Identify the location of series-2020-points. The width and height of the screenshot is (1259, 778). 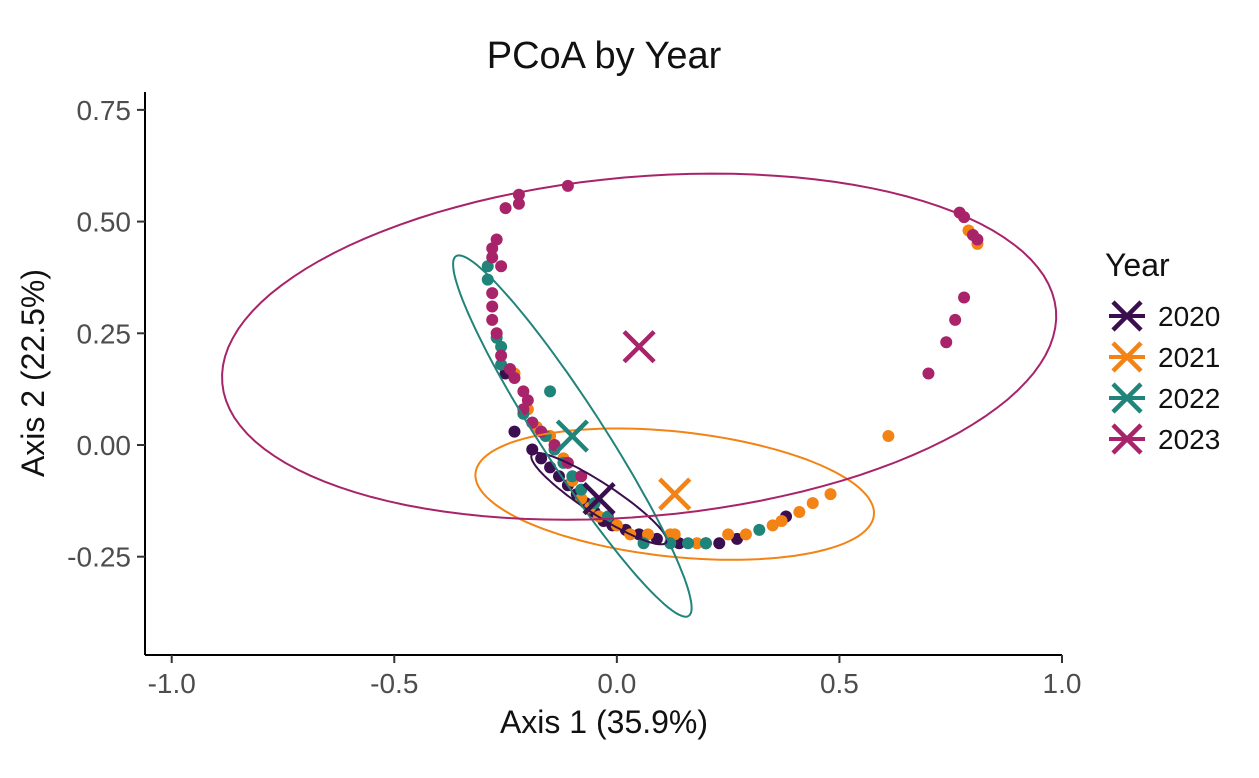
(646, 458).